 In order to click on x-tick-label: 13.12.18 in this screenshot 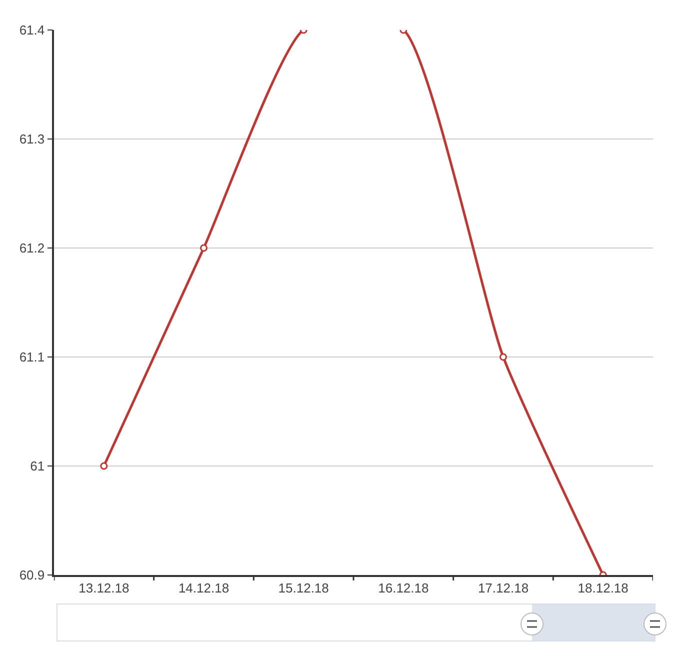, I will do `click(104, 588)`.